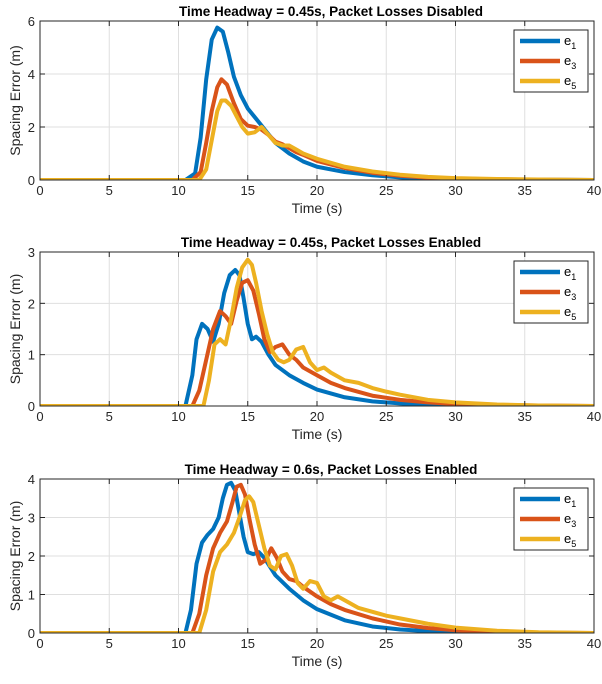  I want to click on series-line-e5, so click(317, 139).